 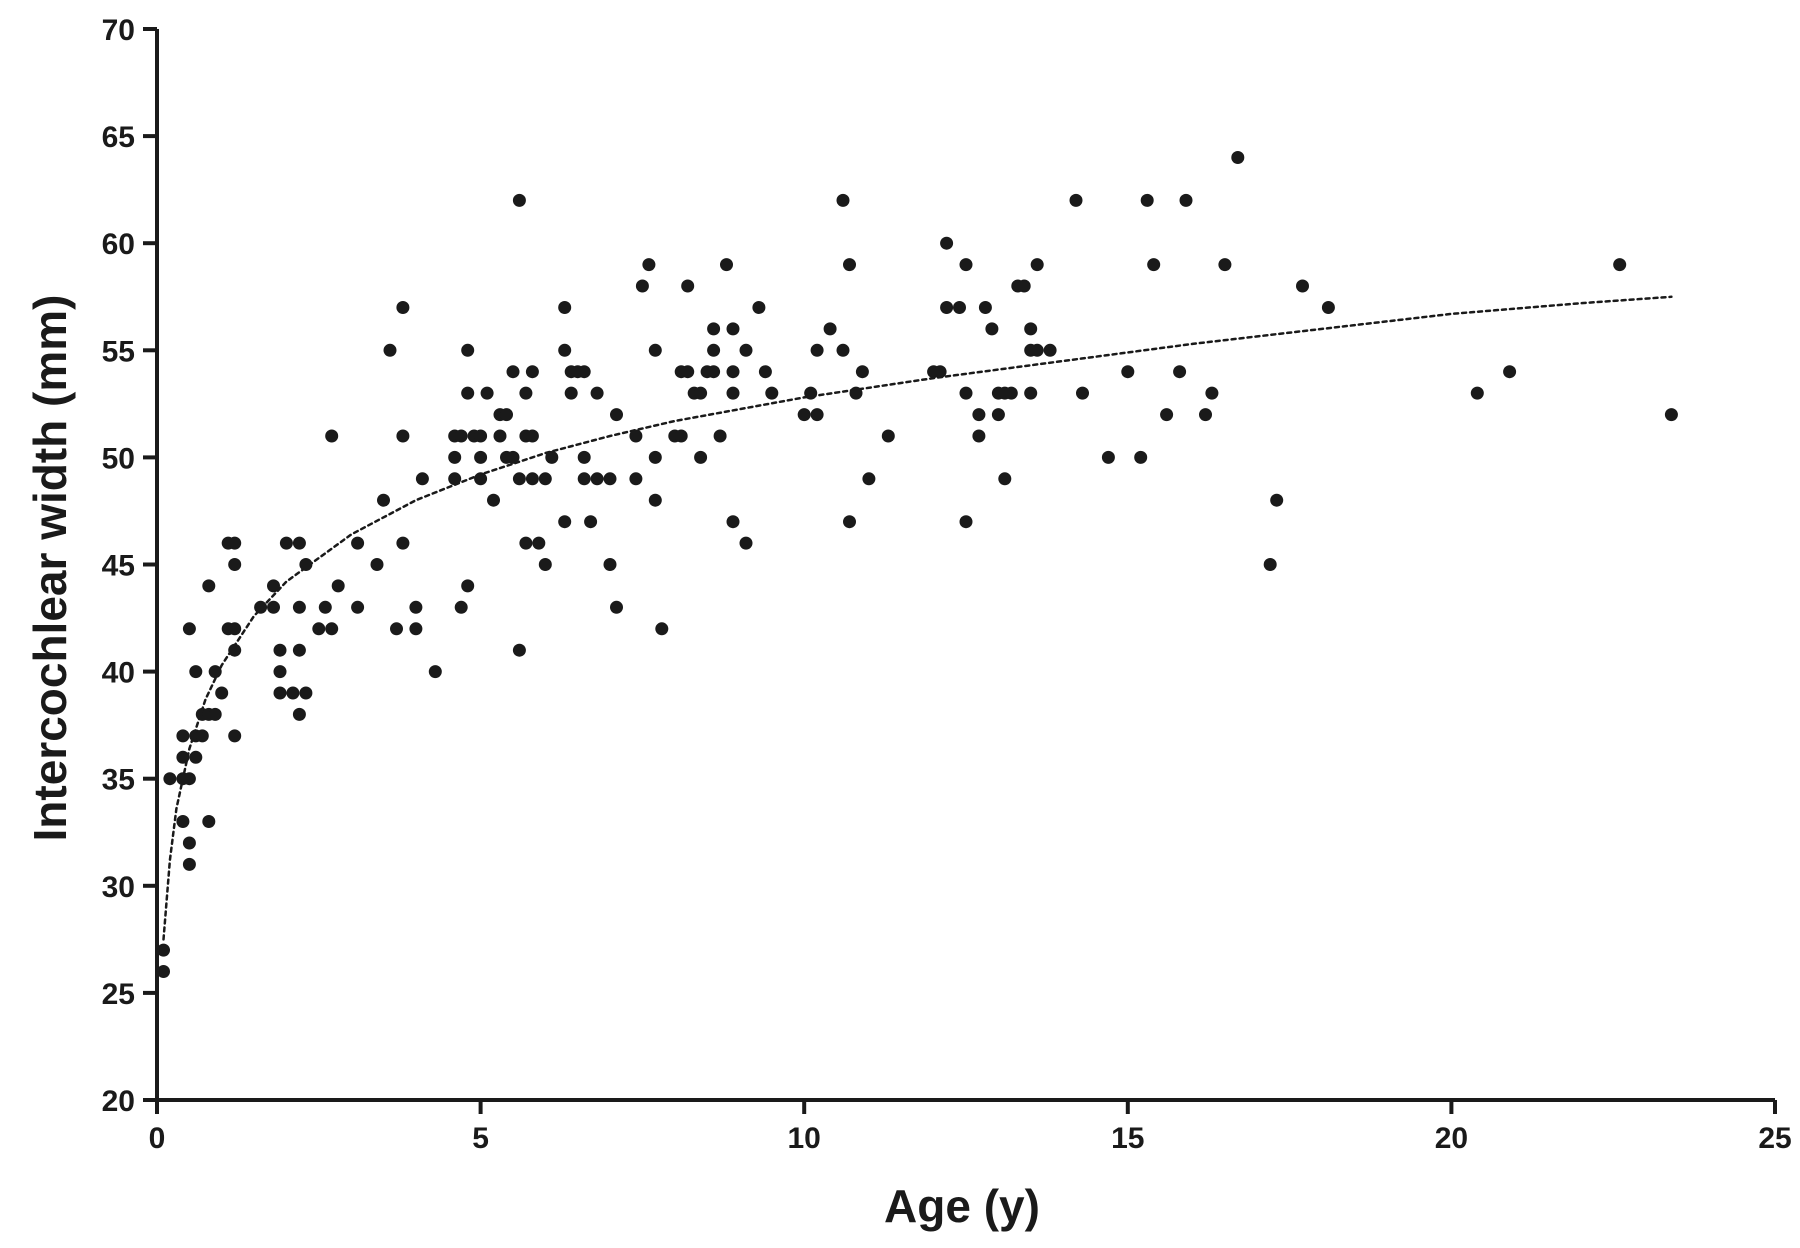 What do you see at coordinates (118, 887) in the screenshot?
I see `y-tick-label: 30` at bounding box center [118, 887].